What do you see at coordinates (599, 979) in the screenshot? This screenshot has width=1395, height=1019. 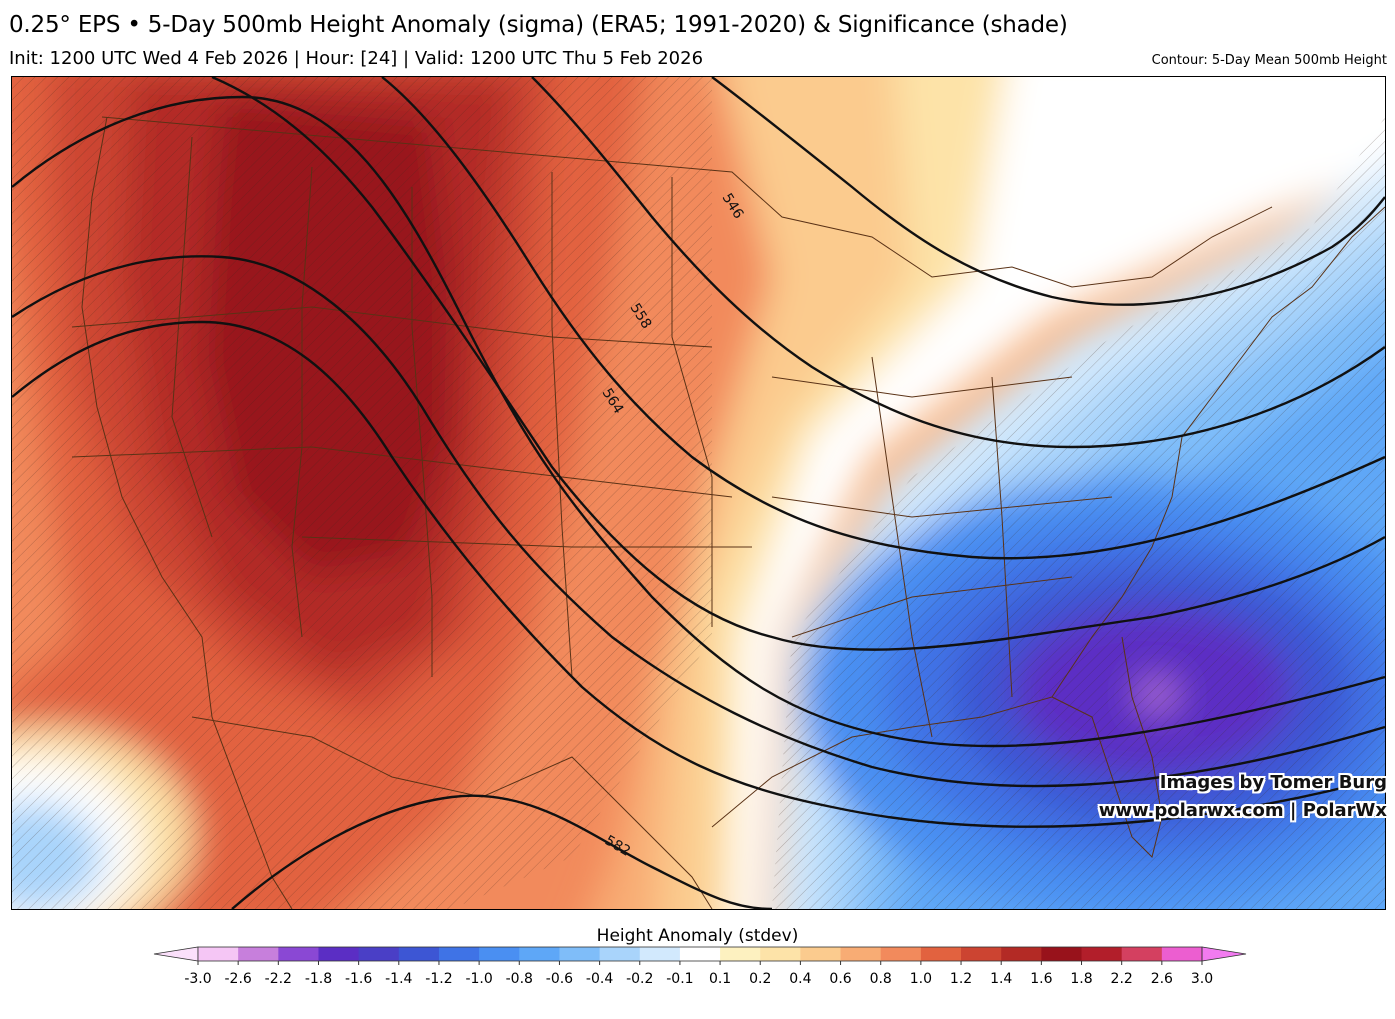 I see `colorbar-tick-label: -0.4` at bounding box center [599, 979].